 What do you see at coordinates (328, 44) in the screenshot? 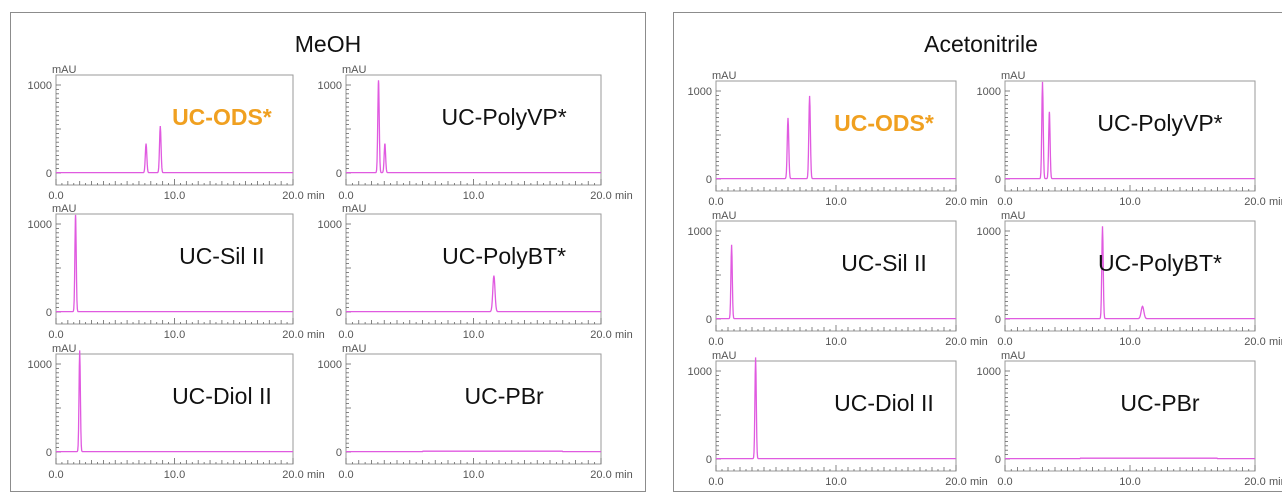
I see `panel-title: MeOH` at bounding box center [328, 44].